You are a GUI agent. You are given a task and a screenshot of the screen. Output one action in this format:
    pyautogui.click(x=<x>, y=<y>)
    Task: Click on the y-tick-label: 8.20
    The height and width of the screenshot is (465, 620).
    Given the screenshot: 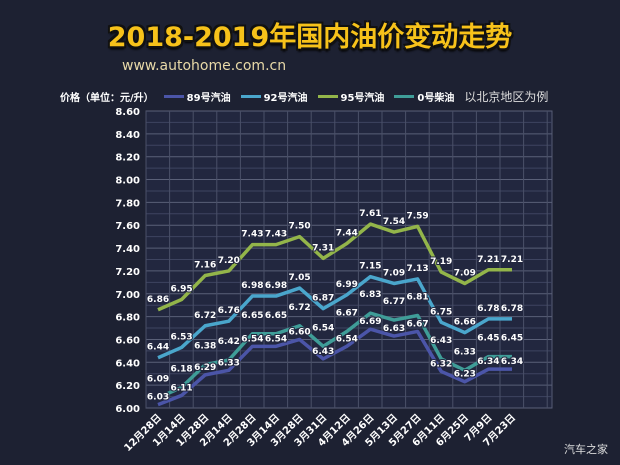 What is the action you would take?
    pyautogui.click(x=127, y=158)
    